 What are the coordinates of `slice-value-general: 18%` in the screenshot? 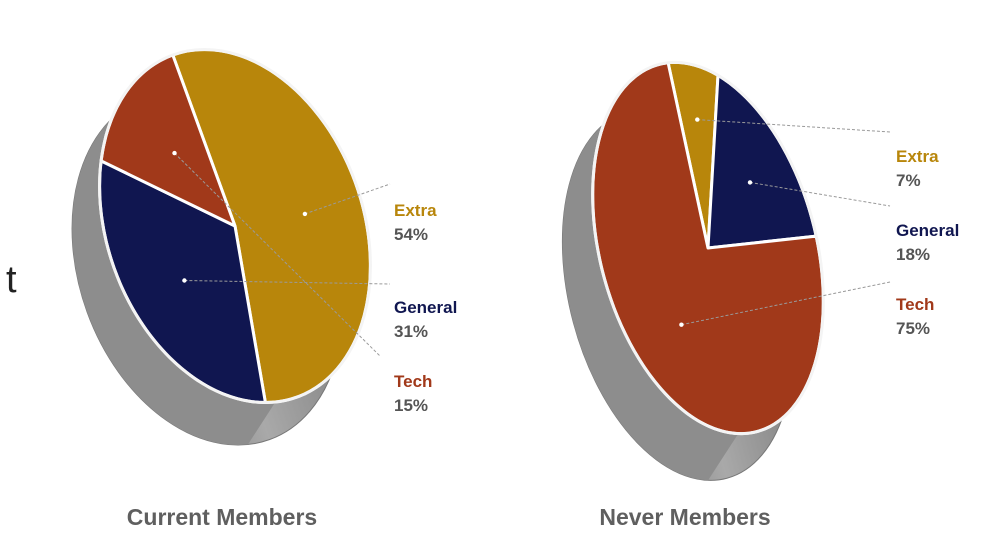 It's located at (913, 254).